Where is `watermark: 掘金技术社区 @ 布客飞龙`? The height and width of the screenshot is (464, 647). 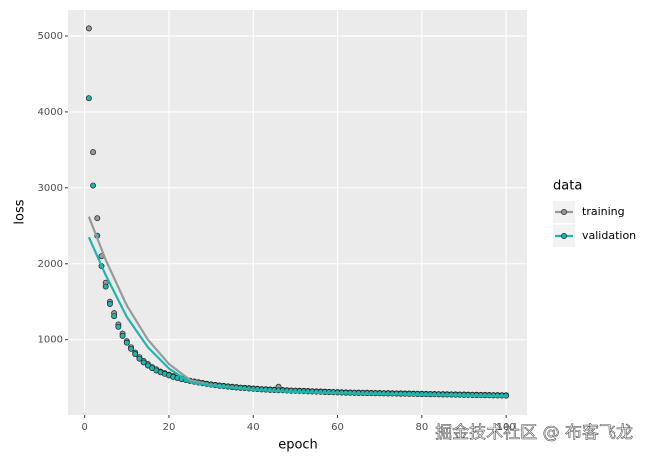
watermark: 掘金技术社区 @ 布客飞龙 is located at coordinates (534, 433).